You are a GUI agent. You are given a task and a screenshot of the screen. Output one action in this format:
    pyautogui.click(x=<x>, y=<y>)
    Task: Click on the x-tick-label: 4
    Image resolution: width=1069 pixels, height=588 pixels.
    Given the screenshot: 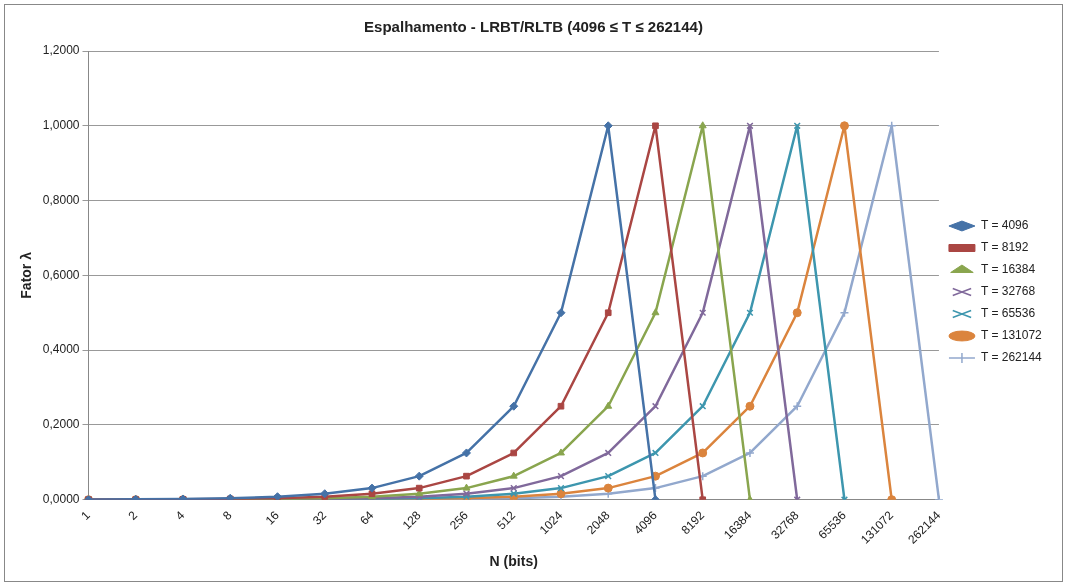 What is the action you would take?
    pyautogui.click(x=180, y=515)
    